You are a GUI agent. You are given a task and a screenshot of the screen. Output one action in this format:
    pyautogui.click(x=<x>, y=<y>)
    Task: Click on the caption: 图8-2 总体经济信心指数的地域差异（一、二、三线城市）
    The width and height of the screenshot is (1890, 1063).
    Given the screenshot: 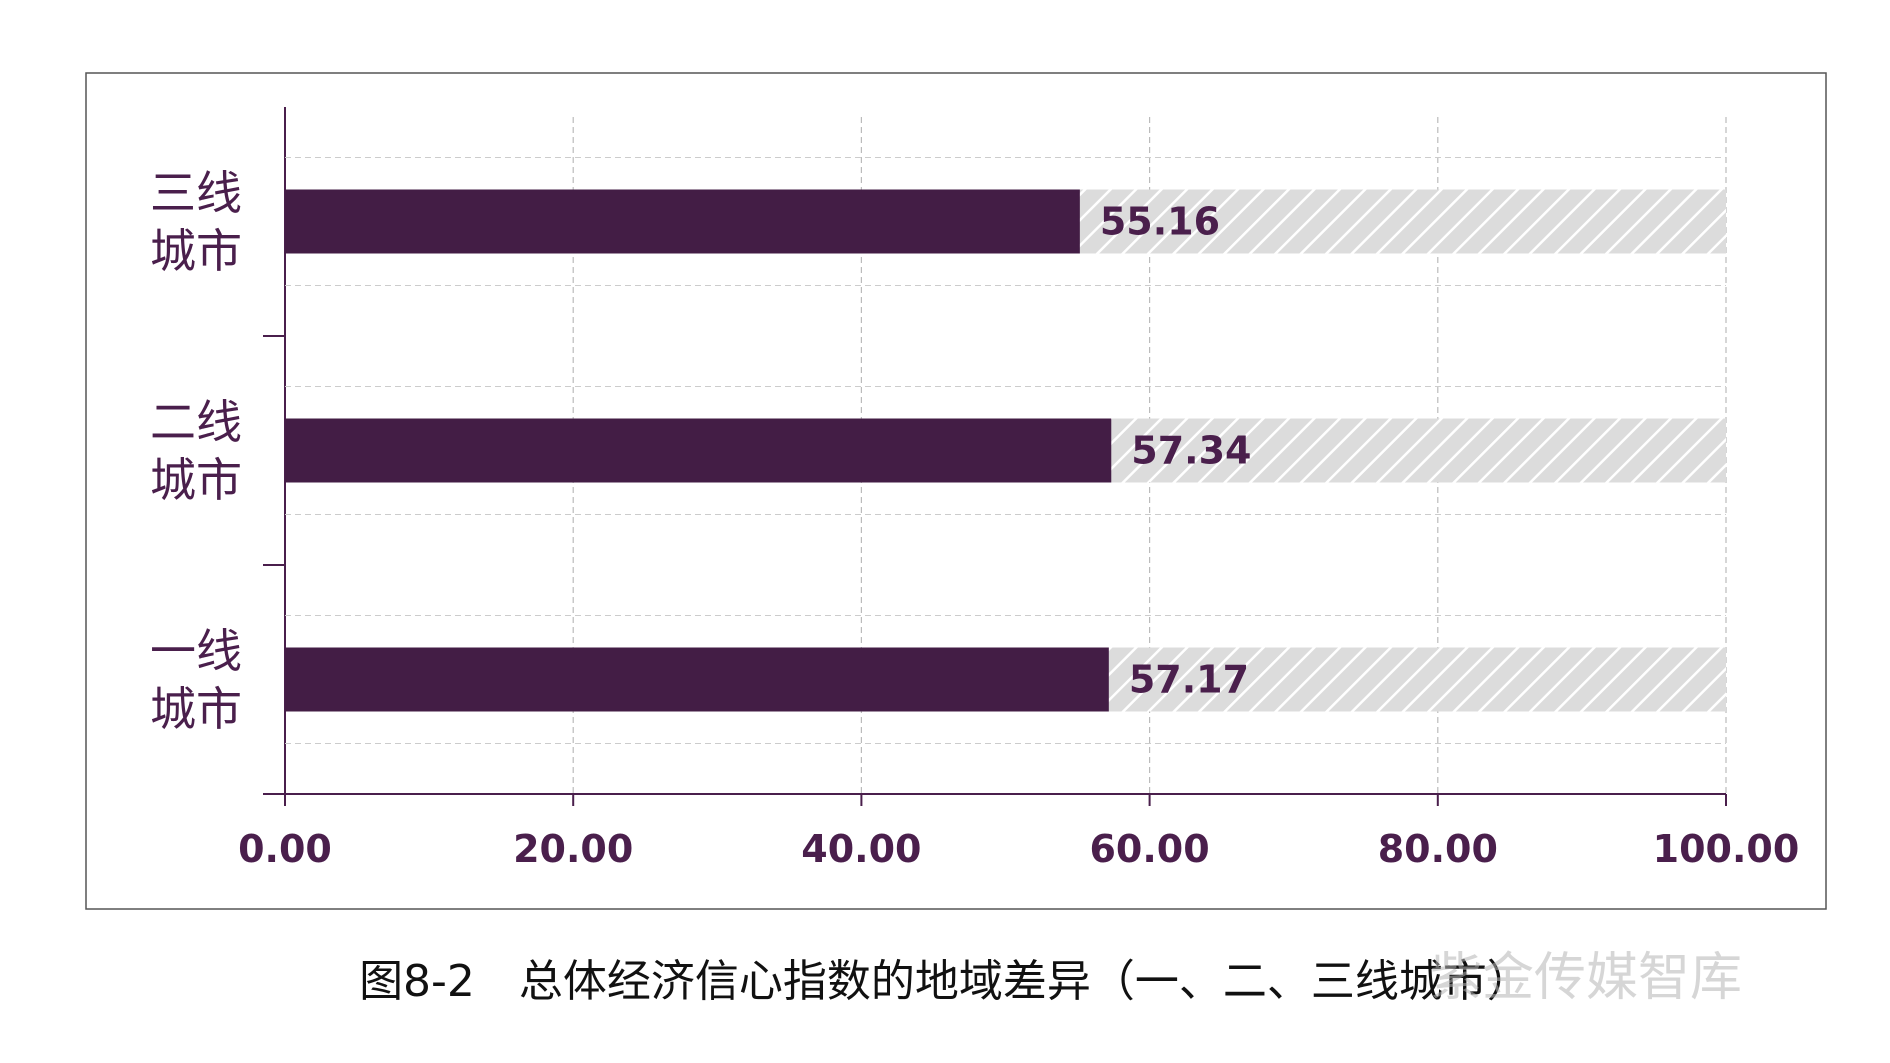 What is the action you would take?
    pyautogui.click(x=945, y=981)
    